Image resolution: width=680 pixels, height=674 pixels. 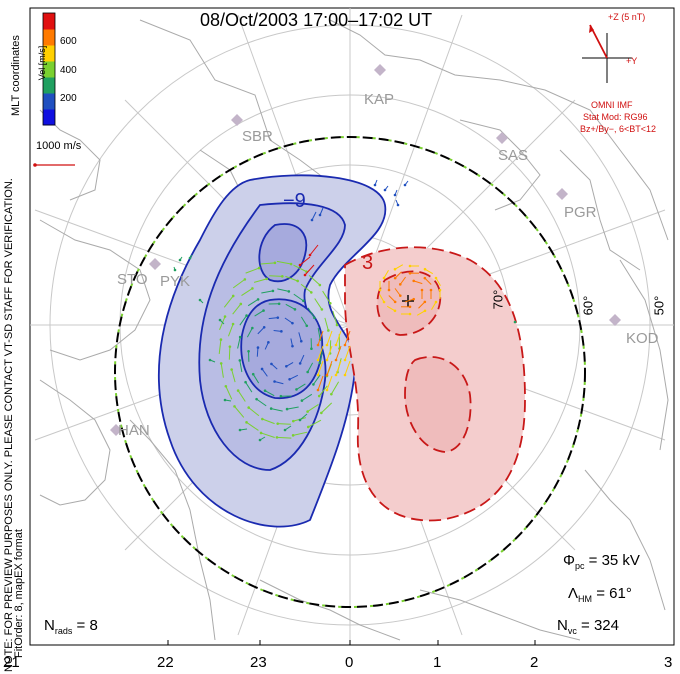 What do you see at coordinates (632, 61) in the screenshot?
I see `imf-y-label: +Y` at bounding box center [632, 61].